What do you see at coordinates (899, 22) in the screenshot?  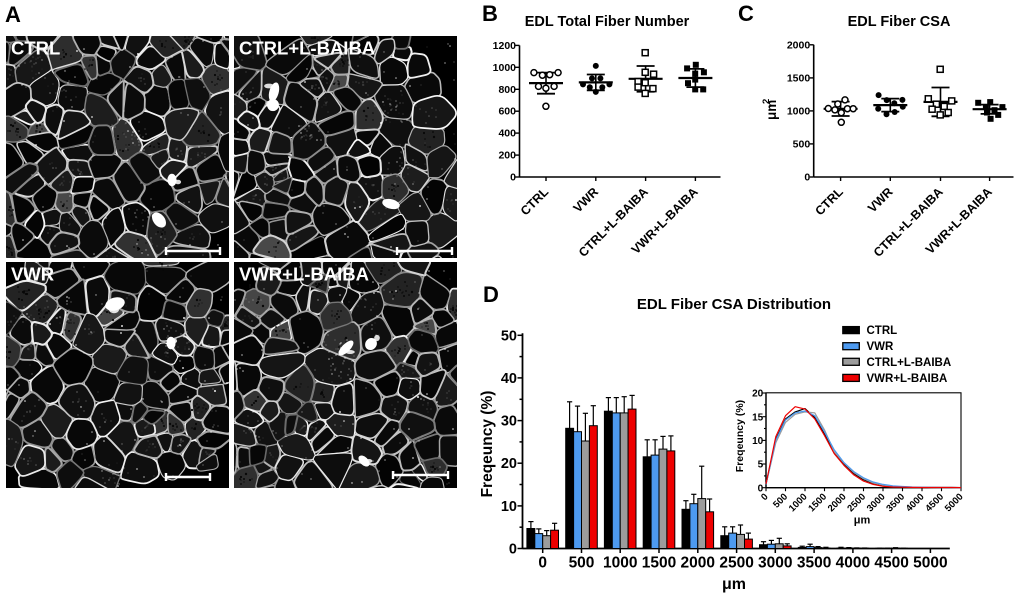 I see `svg-text: EDL Fiber CSA` at bounding box center [899, 22].